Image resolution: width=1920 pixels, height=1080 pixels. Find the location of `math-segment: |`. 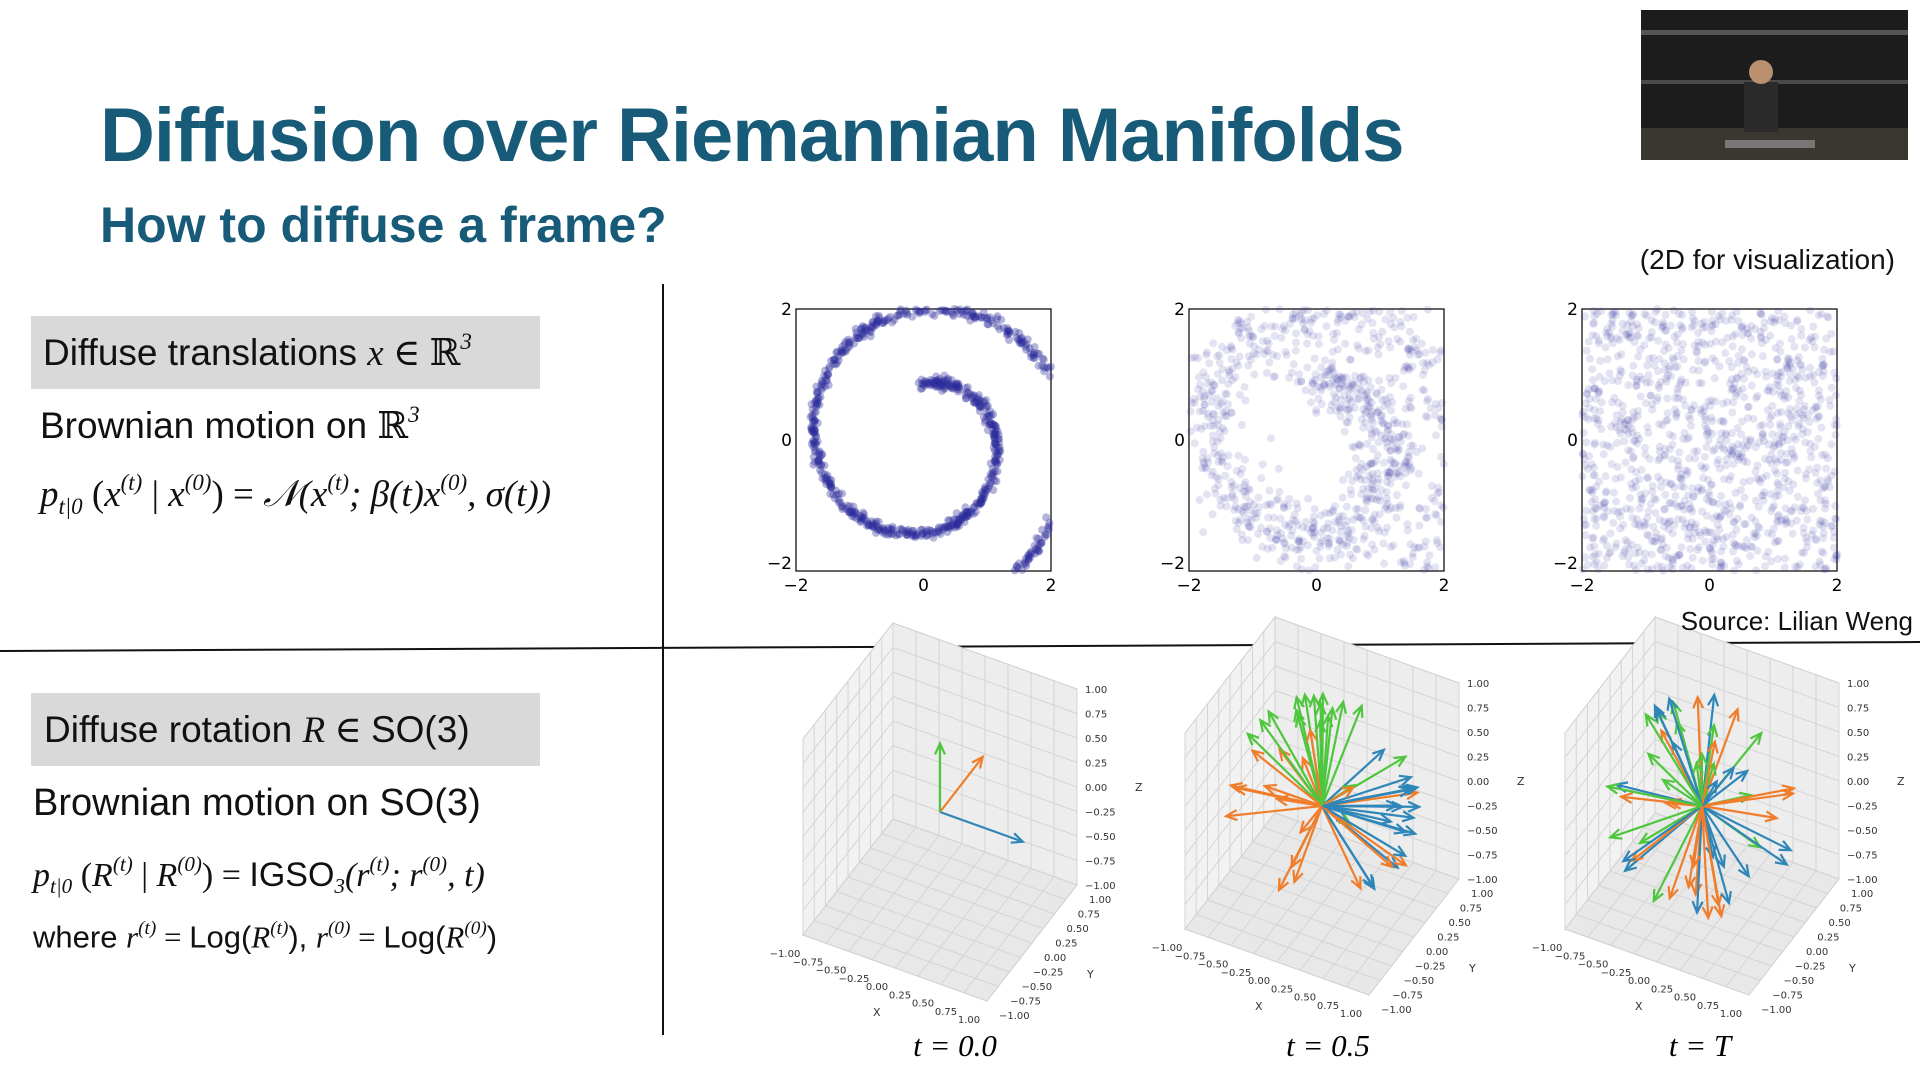

math-segment: | is located at coordinates (144, 875).